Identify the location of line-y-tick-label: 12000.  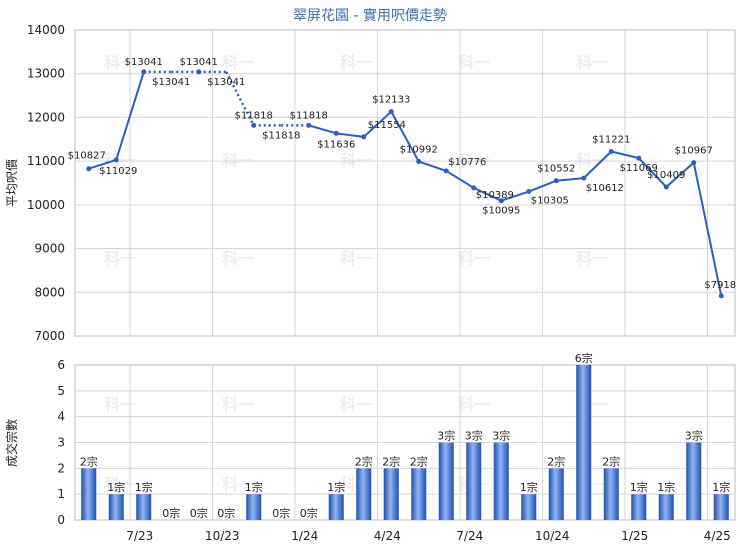
(46, 117).